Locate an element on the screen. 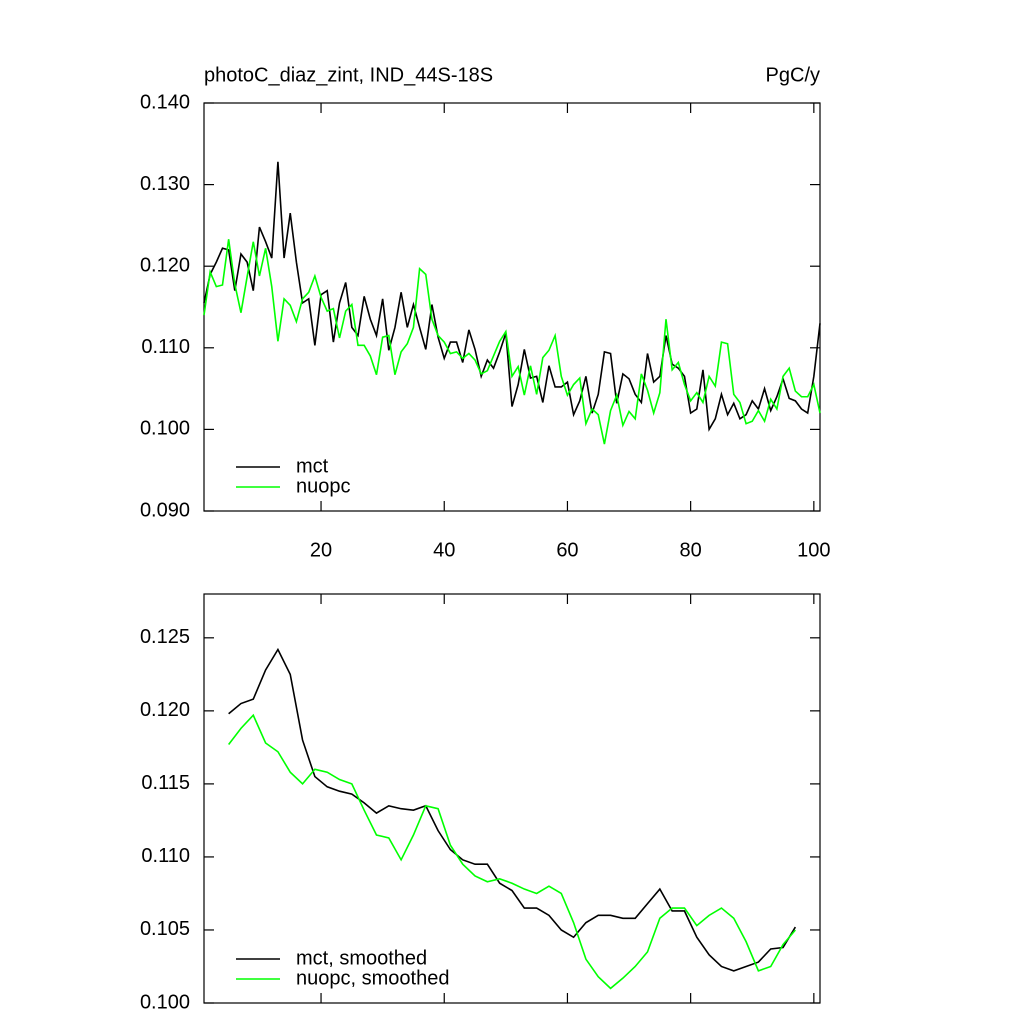  chart-title: photoC_diaz_zint, IND_44S-18S is located at coordinates (348, 75).